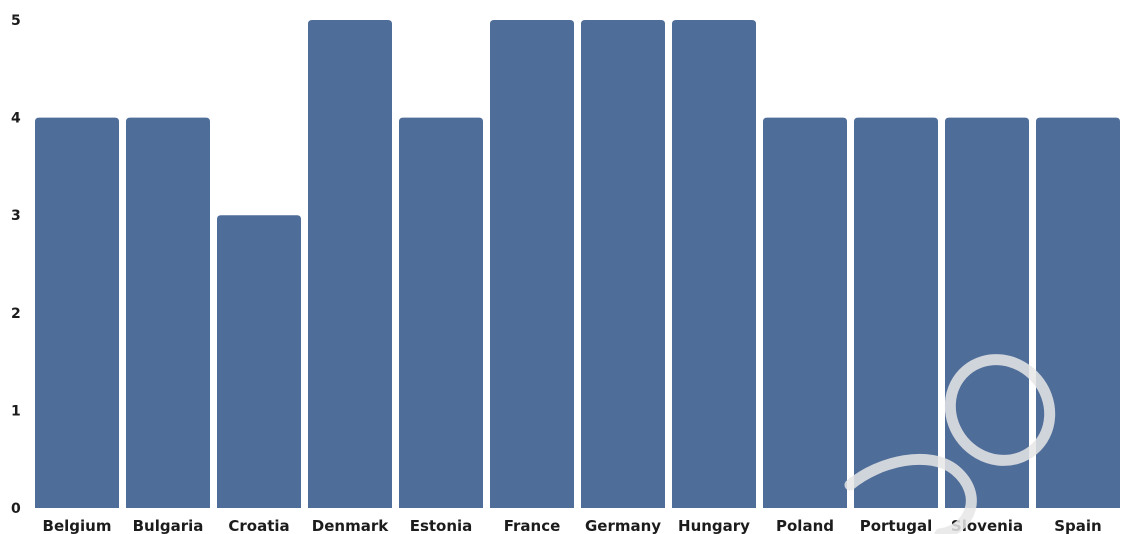  What do you see at coordinates (16, 314) in the screenshot?
I see `y-tick-label: 2` at bounding box center [16, 314].